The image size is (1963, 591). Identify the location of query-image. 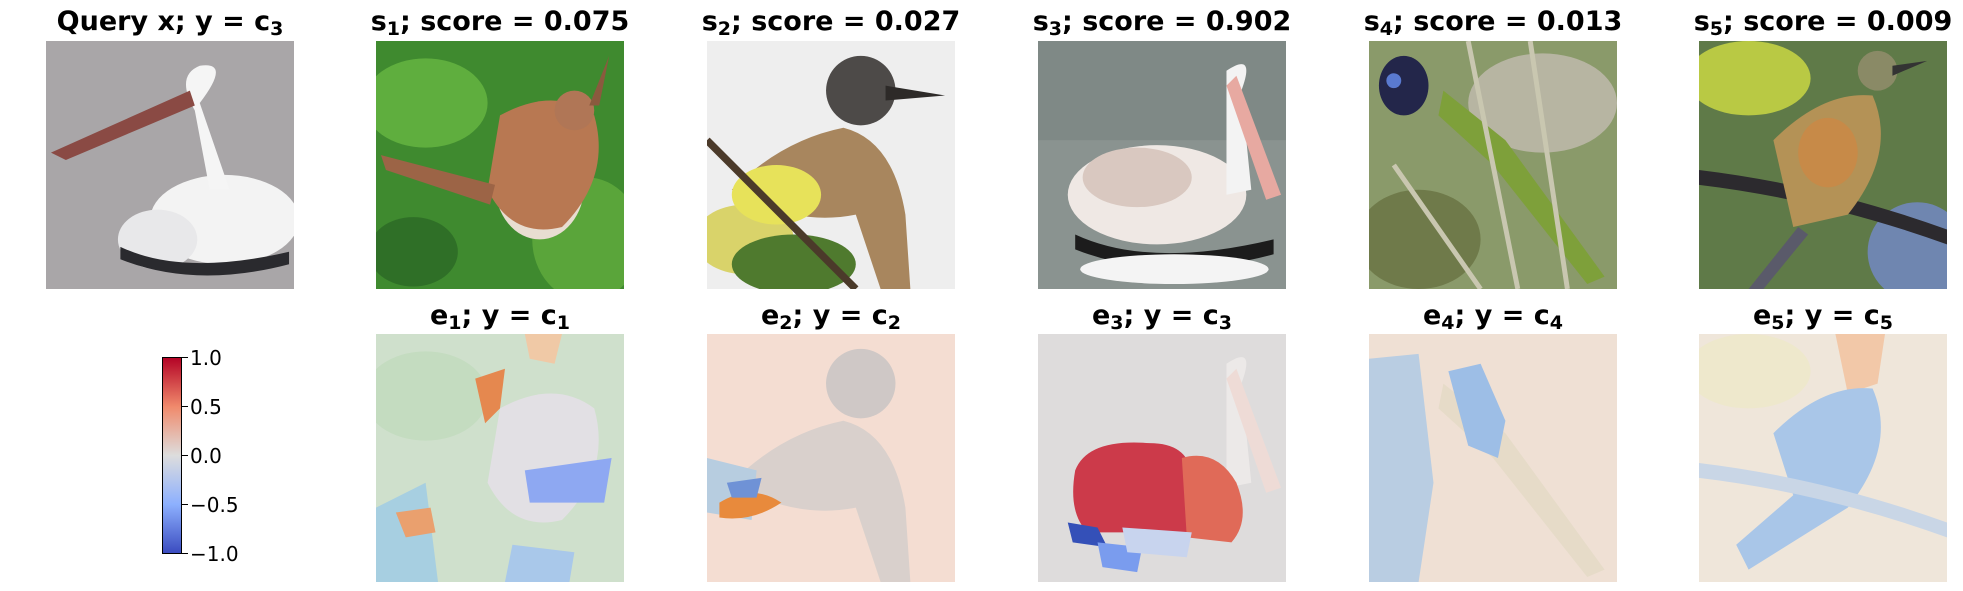
(170, 165).